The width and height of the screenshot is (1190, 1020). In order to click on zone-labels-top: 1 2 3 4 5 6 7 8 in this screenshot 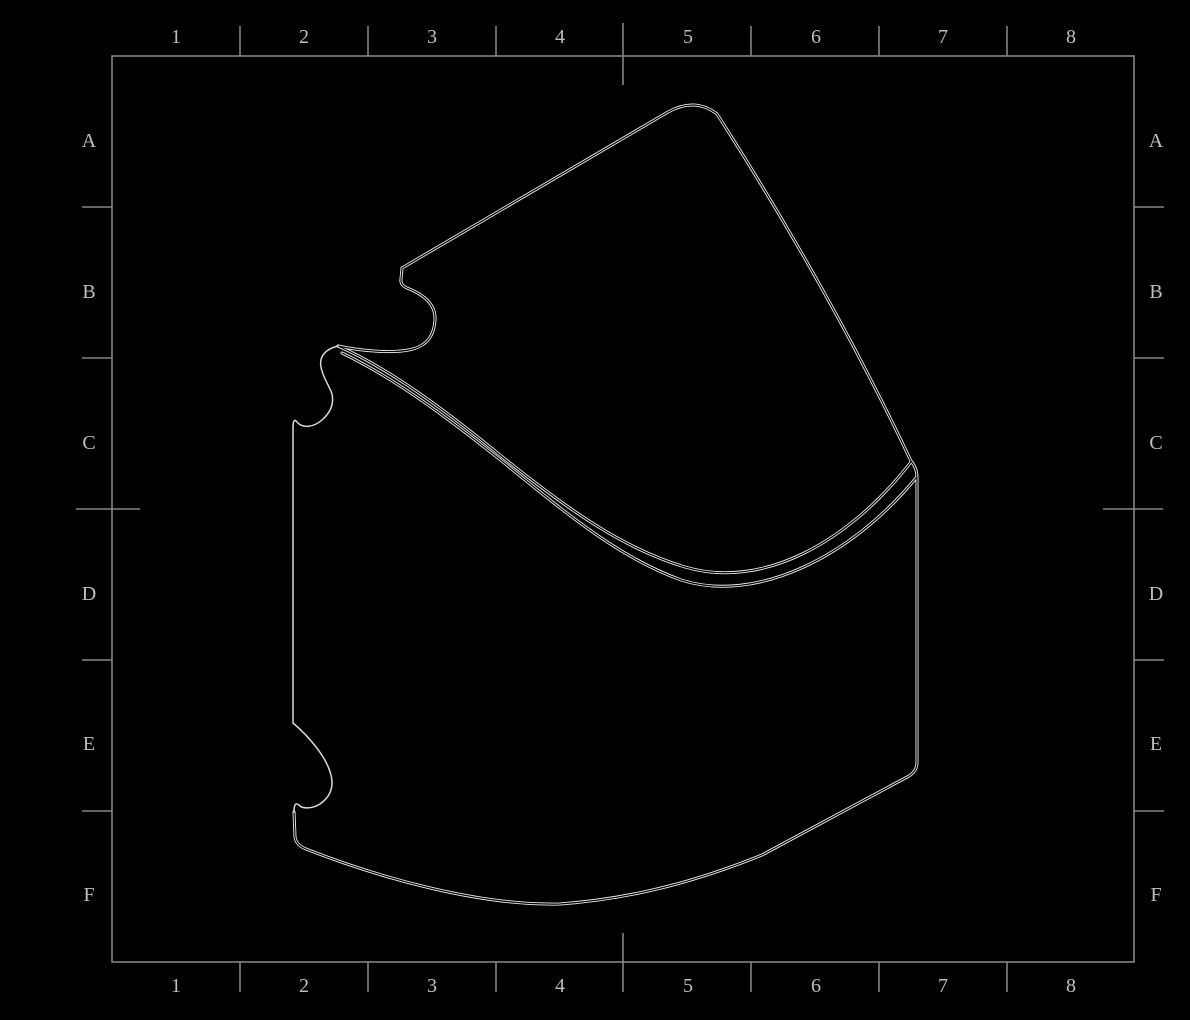, I will do `click(623, 37)`.